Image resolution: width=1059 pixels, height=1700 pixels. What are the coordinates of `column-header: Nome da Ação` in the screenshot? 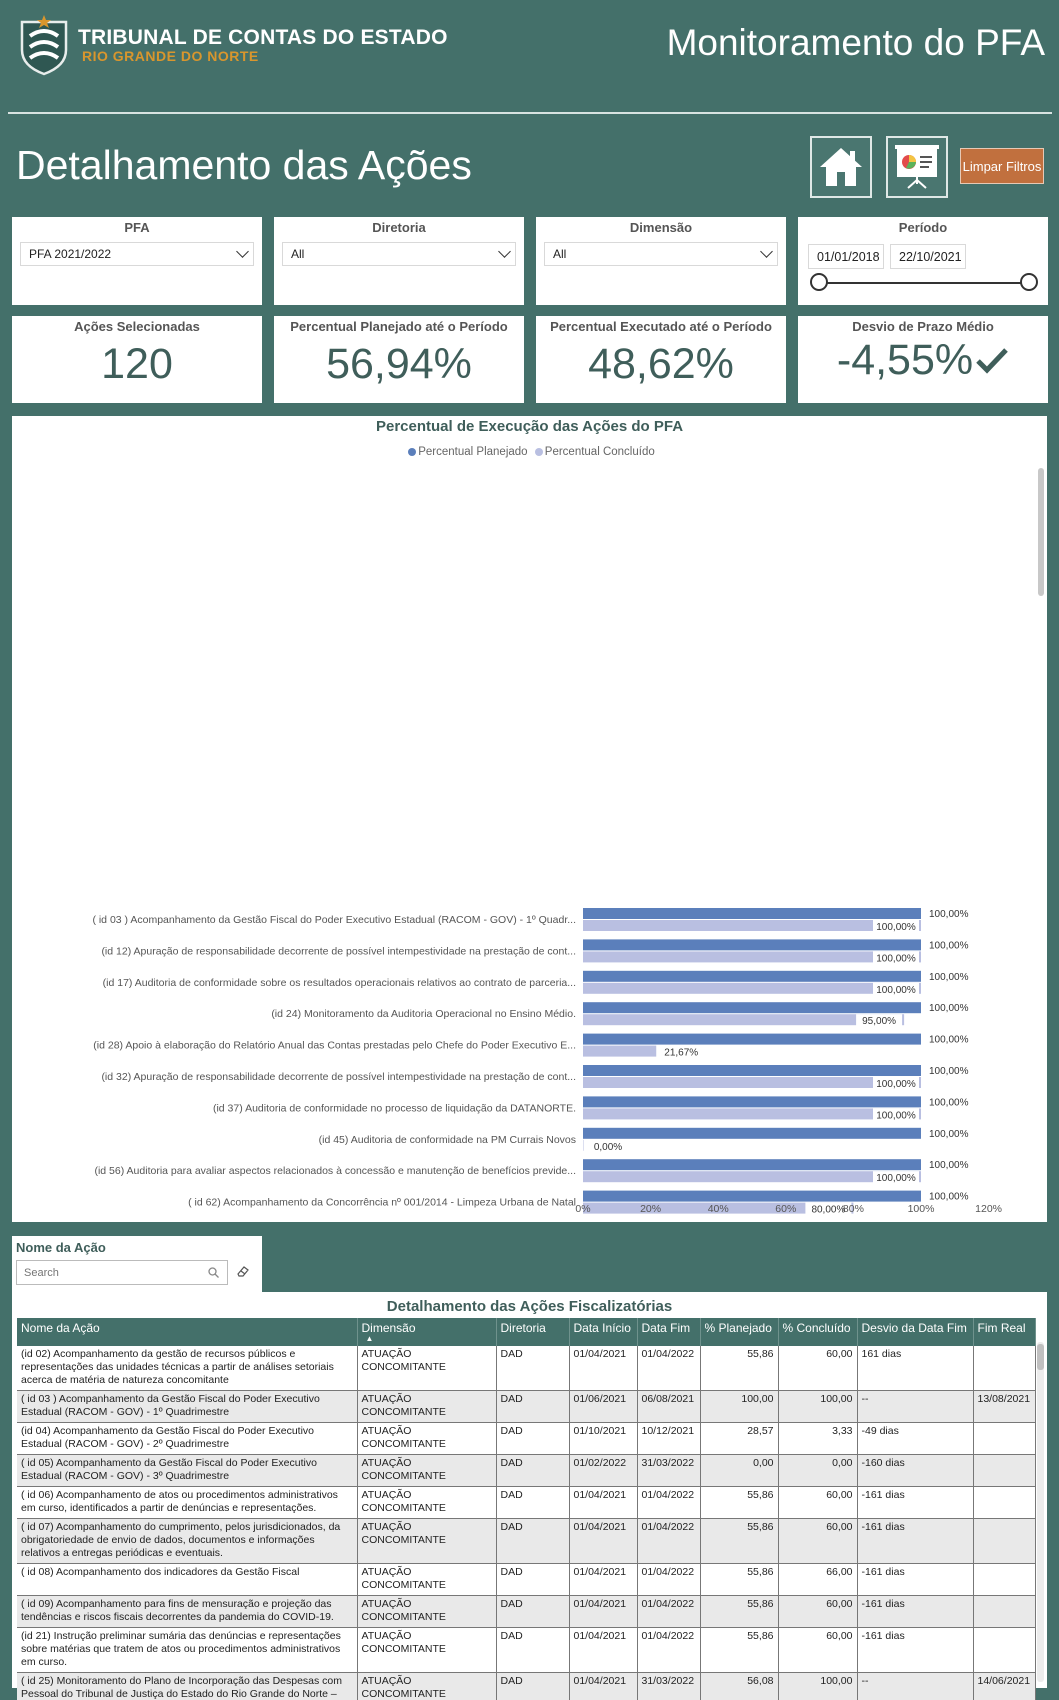 It's located at (187, 1332).